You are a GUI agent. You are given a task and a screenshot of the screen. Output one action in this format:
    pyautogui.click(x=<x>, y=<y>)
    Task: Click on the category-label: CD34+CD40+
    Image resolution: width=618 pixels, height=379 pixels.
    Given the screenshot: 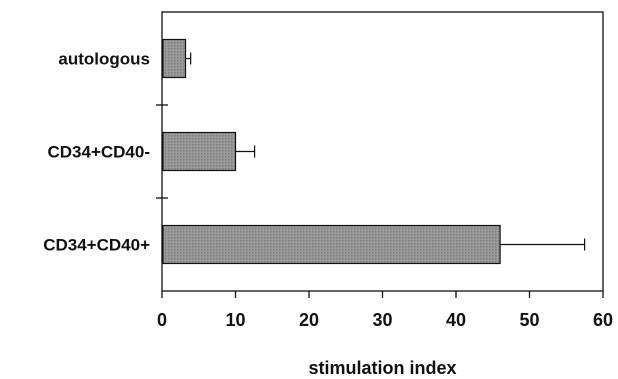 What is the action you would take?
    pyautogui.click(x=96, y=245)
    